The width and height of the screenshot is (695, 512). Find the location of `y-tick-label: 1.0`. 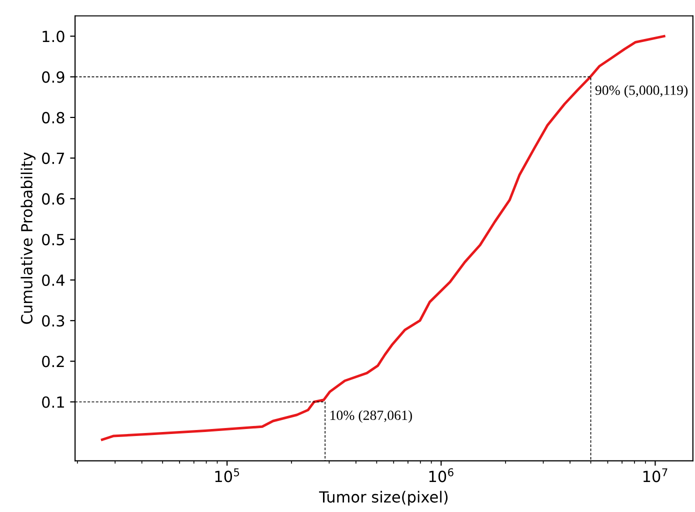

y-tick-label: 1.0 is located at coordinates (53, 36).